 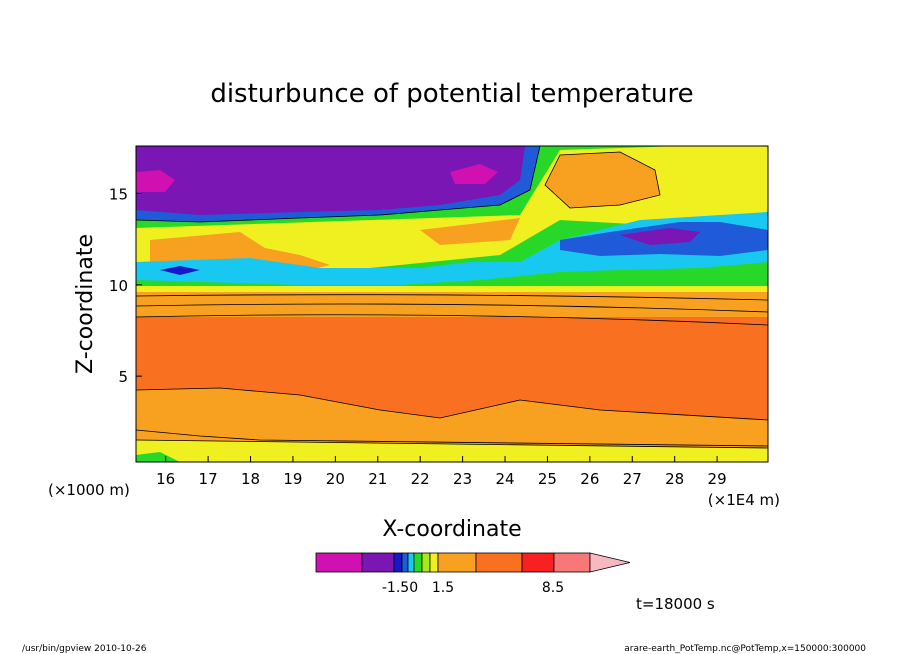 I want to click on band-yellow-lower, so click(x=452, y=451).